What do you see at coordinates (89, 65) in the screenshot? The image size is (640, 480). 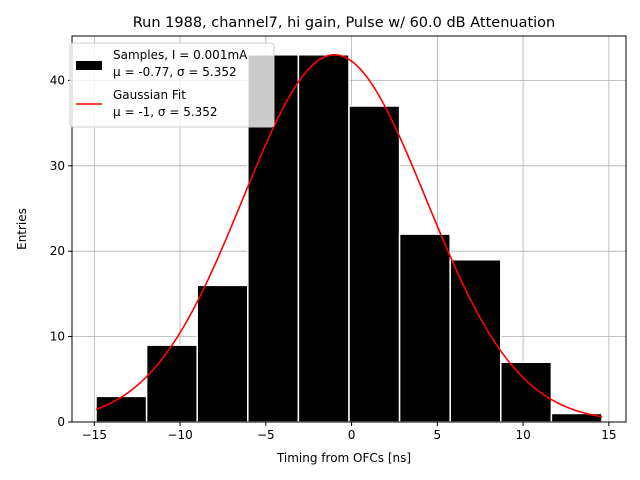 I see `legend-swatch-samples` at bounding box center [89, 65].